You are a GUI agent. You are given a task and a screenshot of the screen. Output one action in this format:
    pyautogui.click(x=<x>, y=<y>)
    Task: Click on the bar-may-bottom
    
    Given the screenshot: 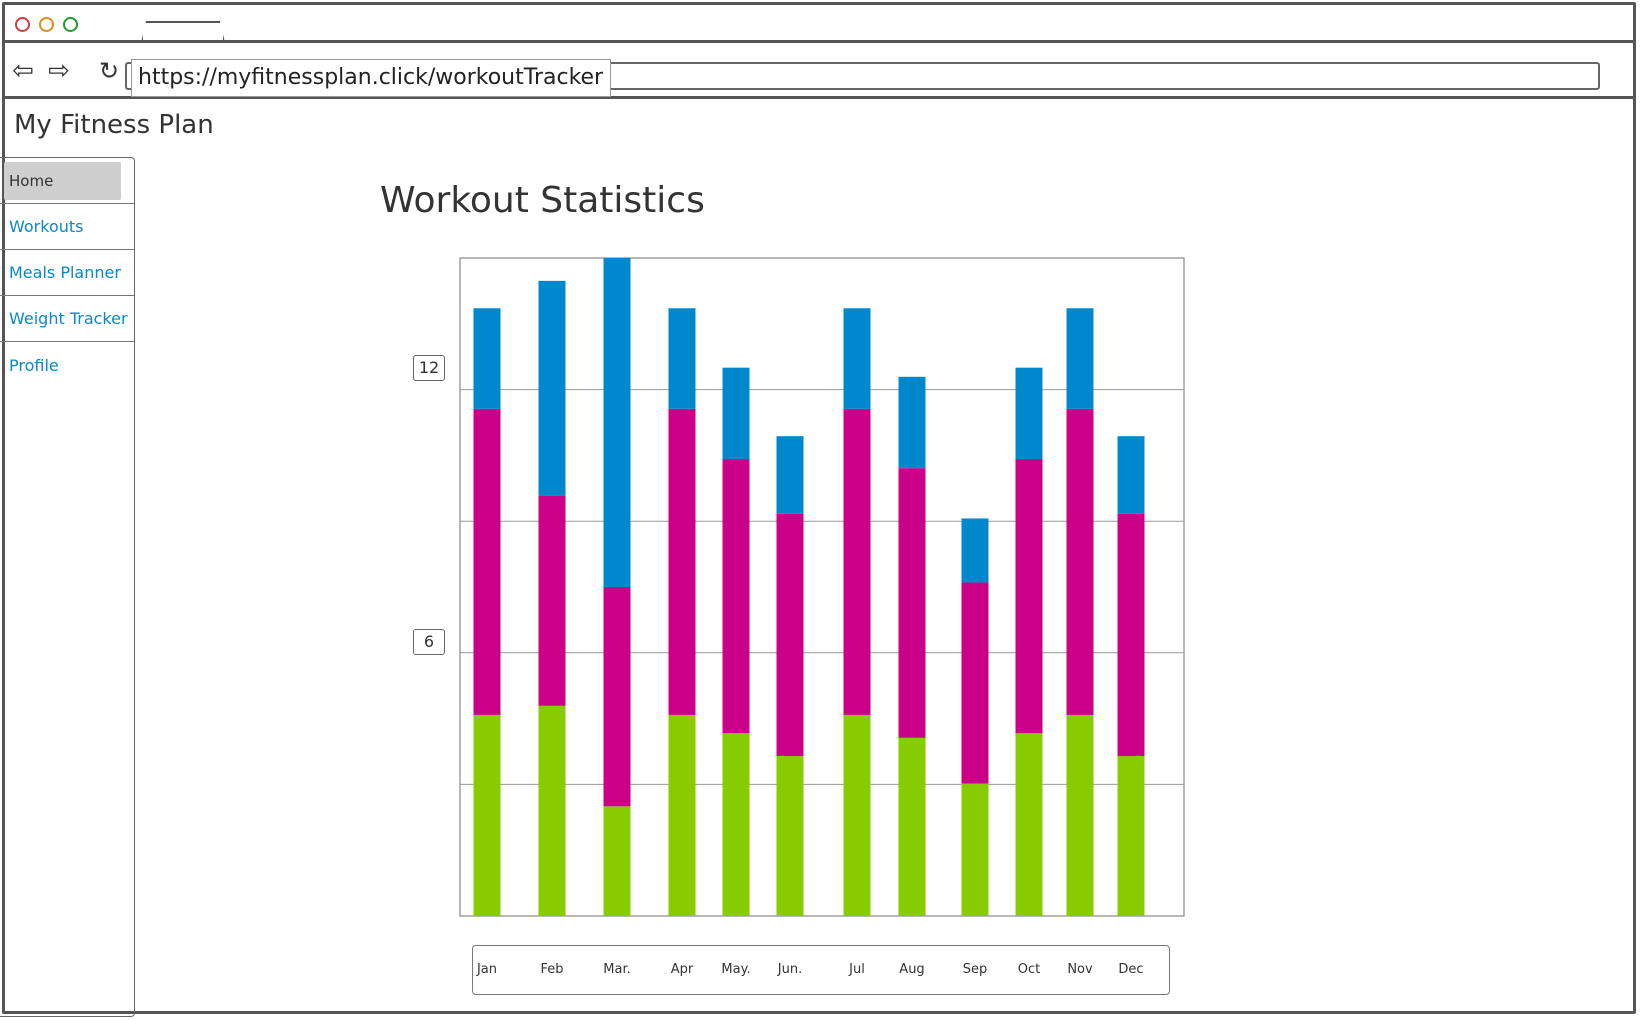 What is the action you would take?
    pyautogui.click(x=736, y=824)
    